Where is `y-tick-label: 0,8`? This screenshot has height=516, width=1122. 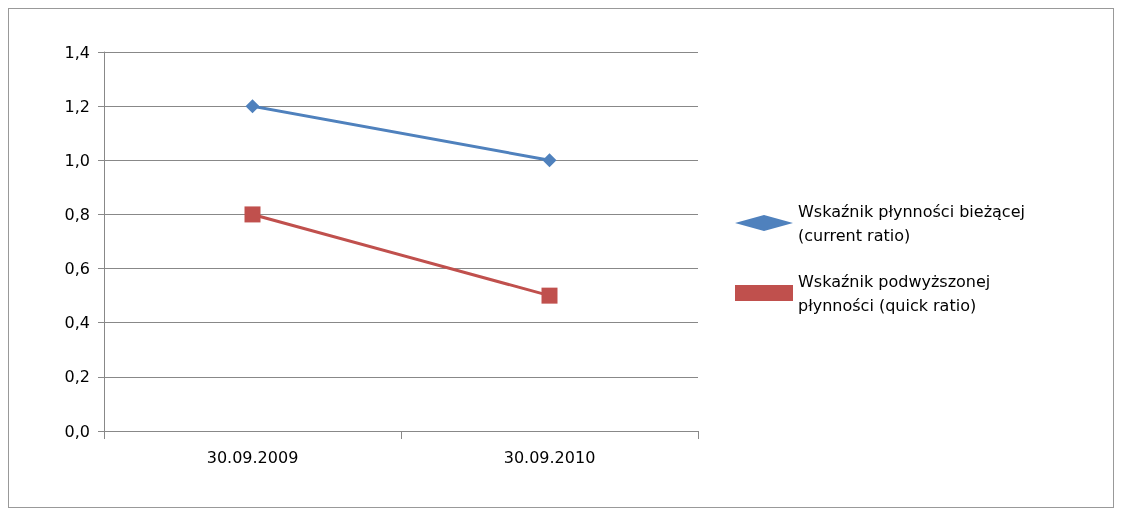 y-tick-label: 0,8 is located at coordinates (77, 214).